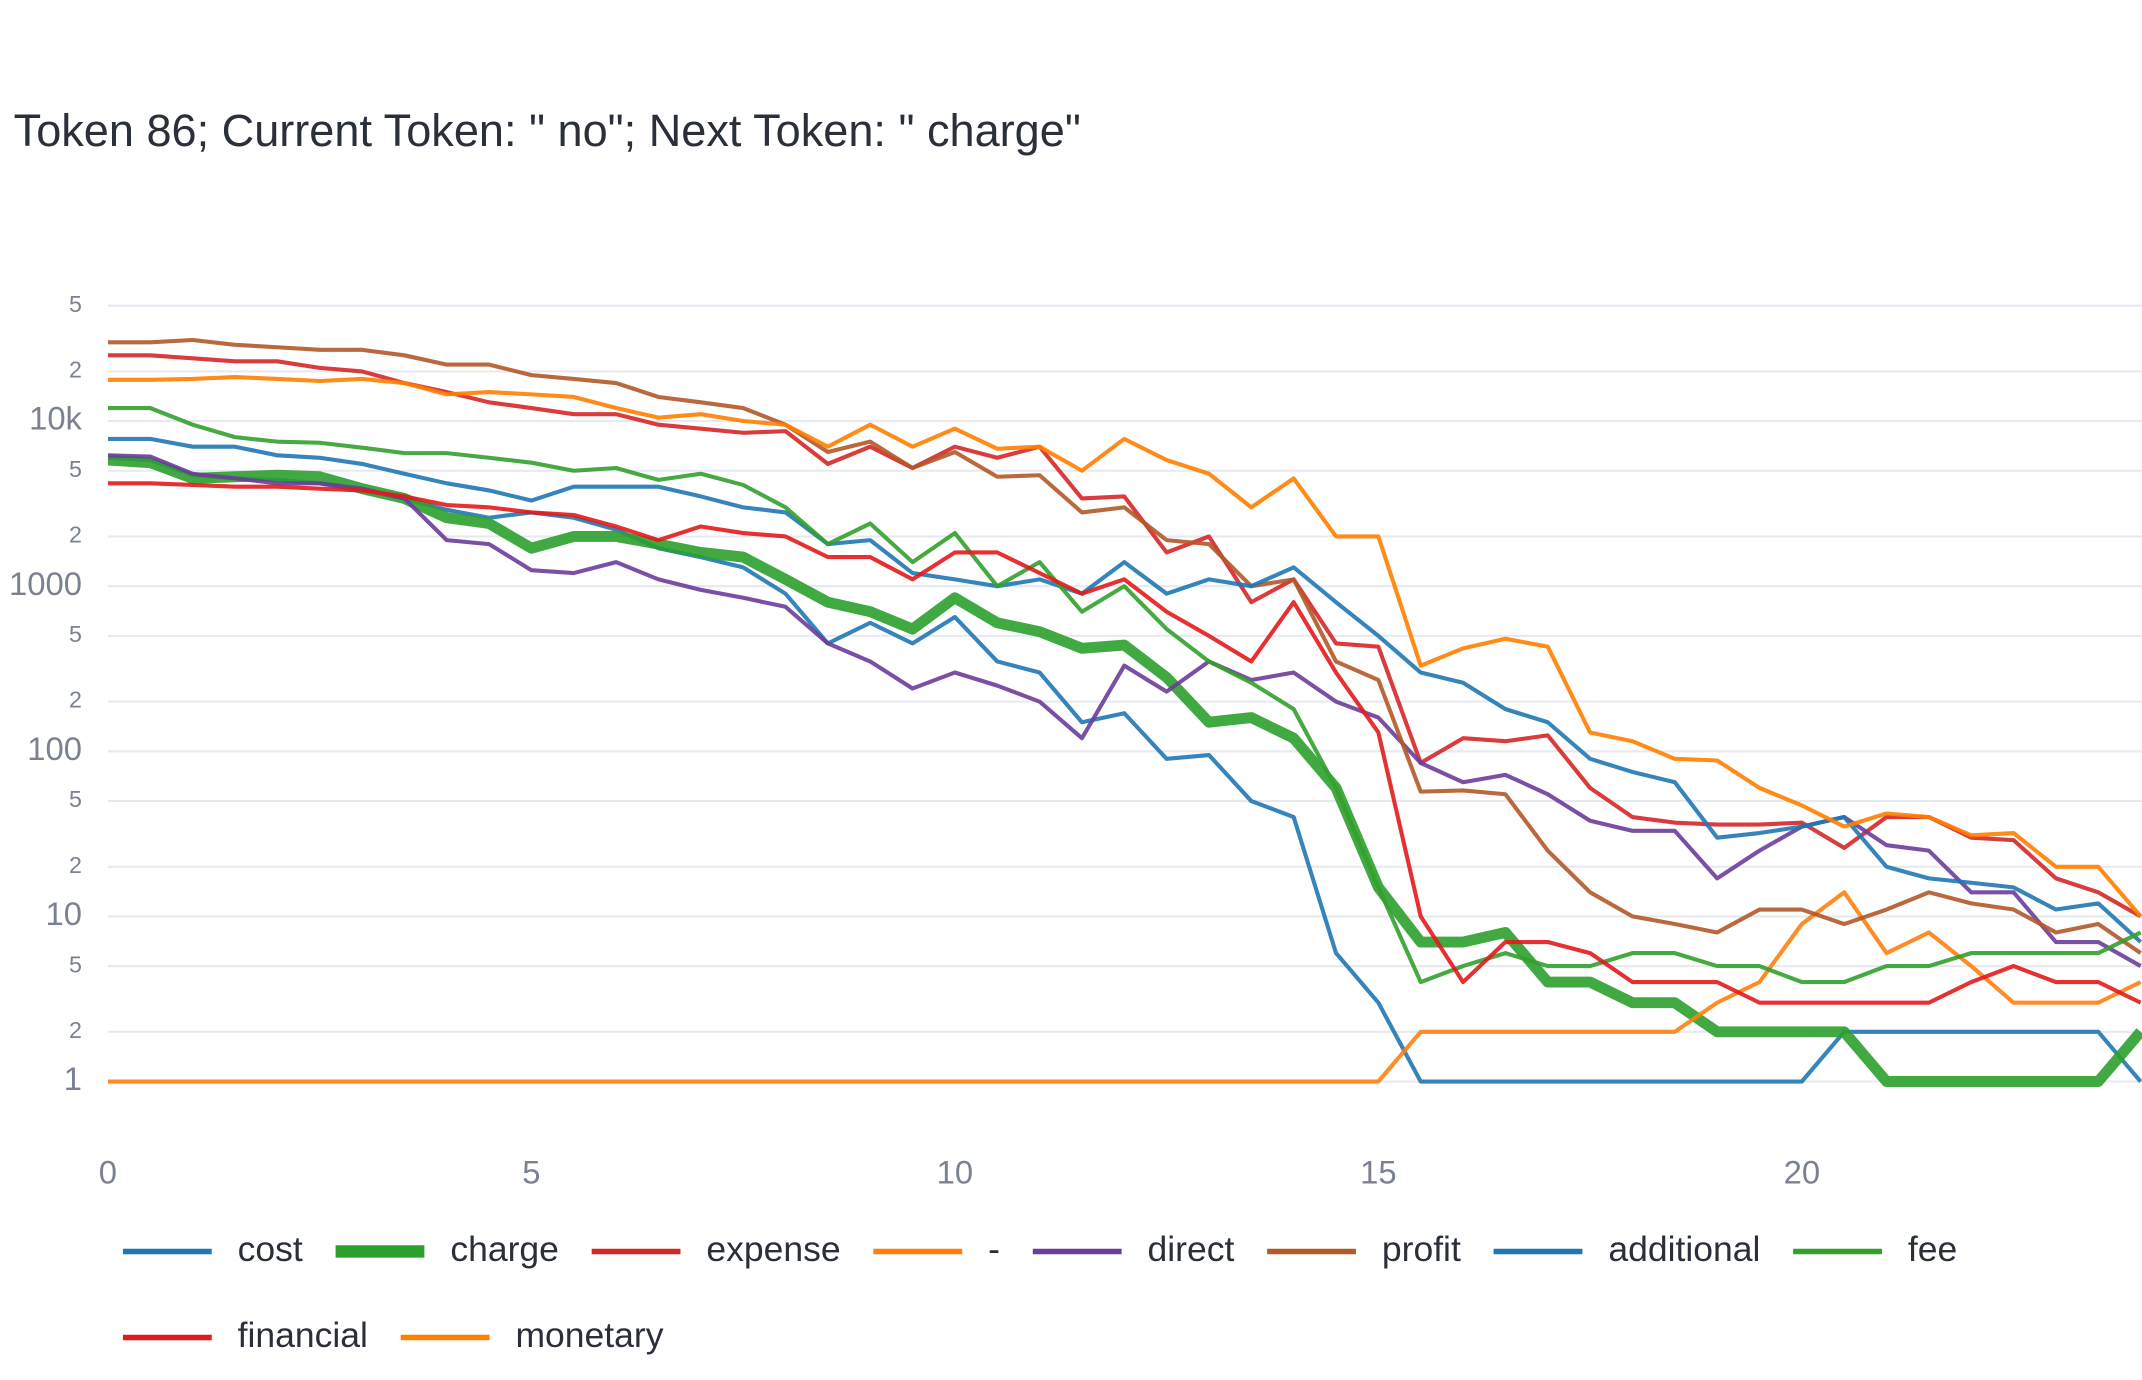 The image size is (2142, 1380). Describe the element at coordinates (589, 1335) in the screenshot. I see `legend-label: monetary` at that location.